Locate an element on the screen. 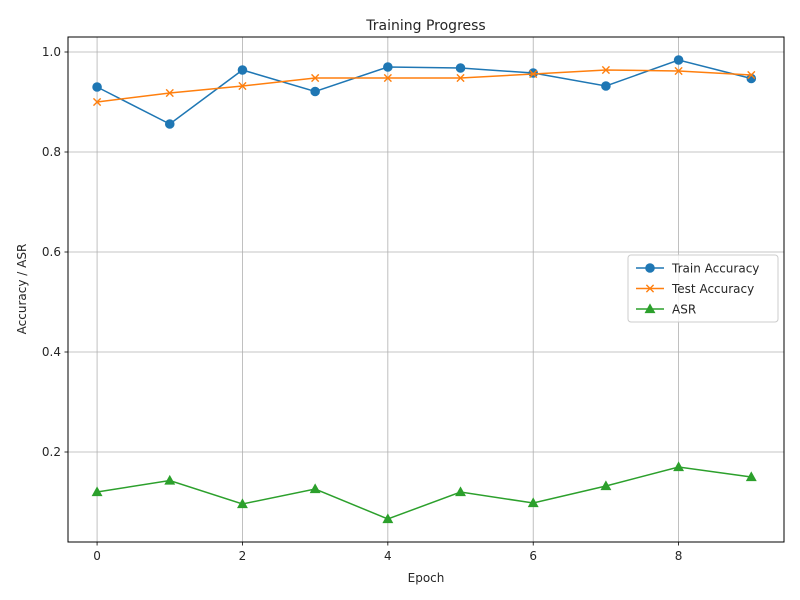 Image resolution: width=800 pixels, height=600 pixels. legend-label: Train Accuracy is located at coordinates (715, 269).